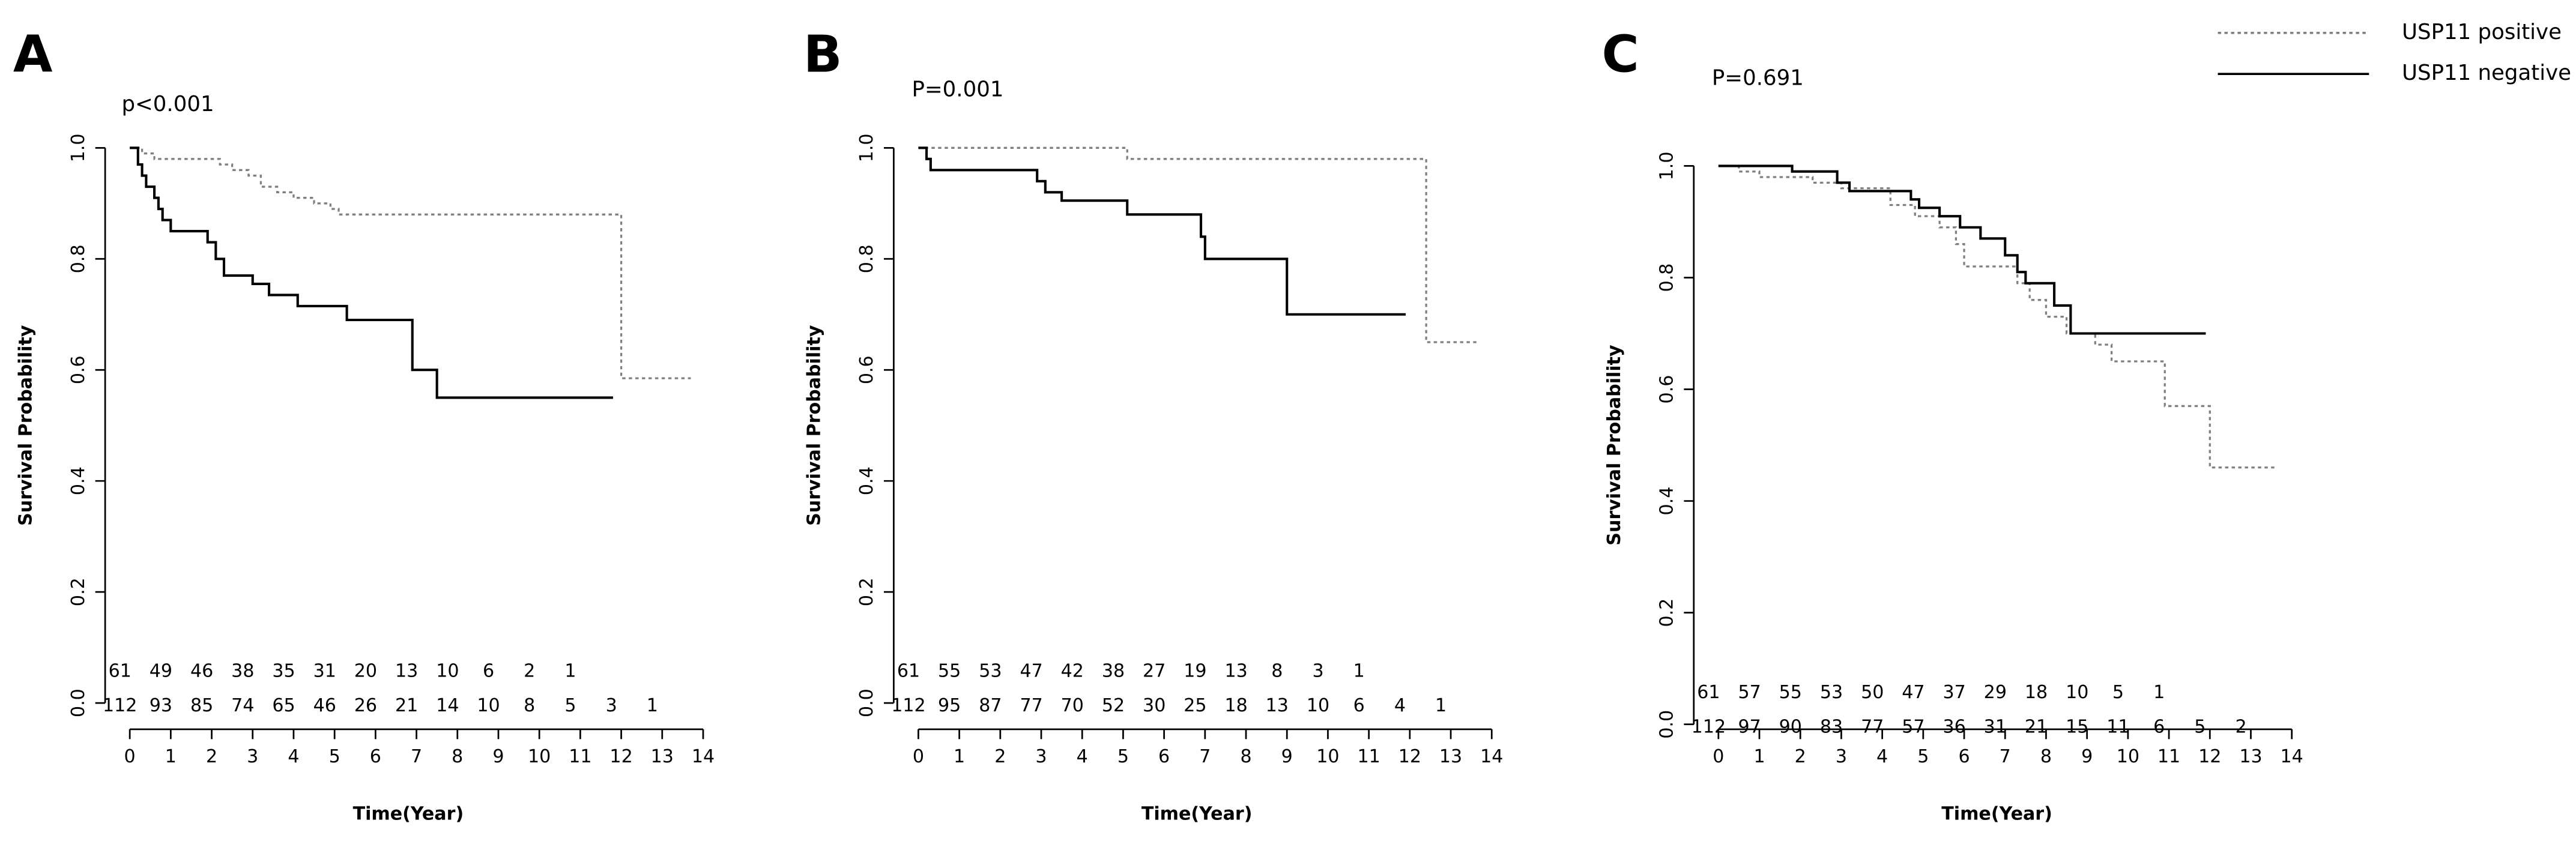 This screenshot has height=841, width=2576. What do you see at coordinates (1954, 727) in the screenshot?
I see `at-risk-count: 36` at bounding box center [1954, 727].